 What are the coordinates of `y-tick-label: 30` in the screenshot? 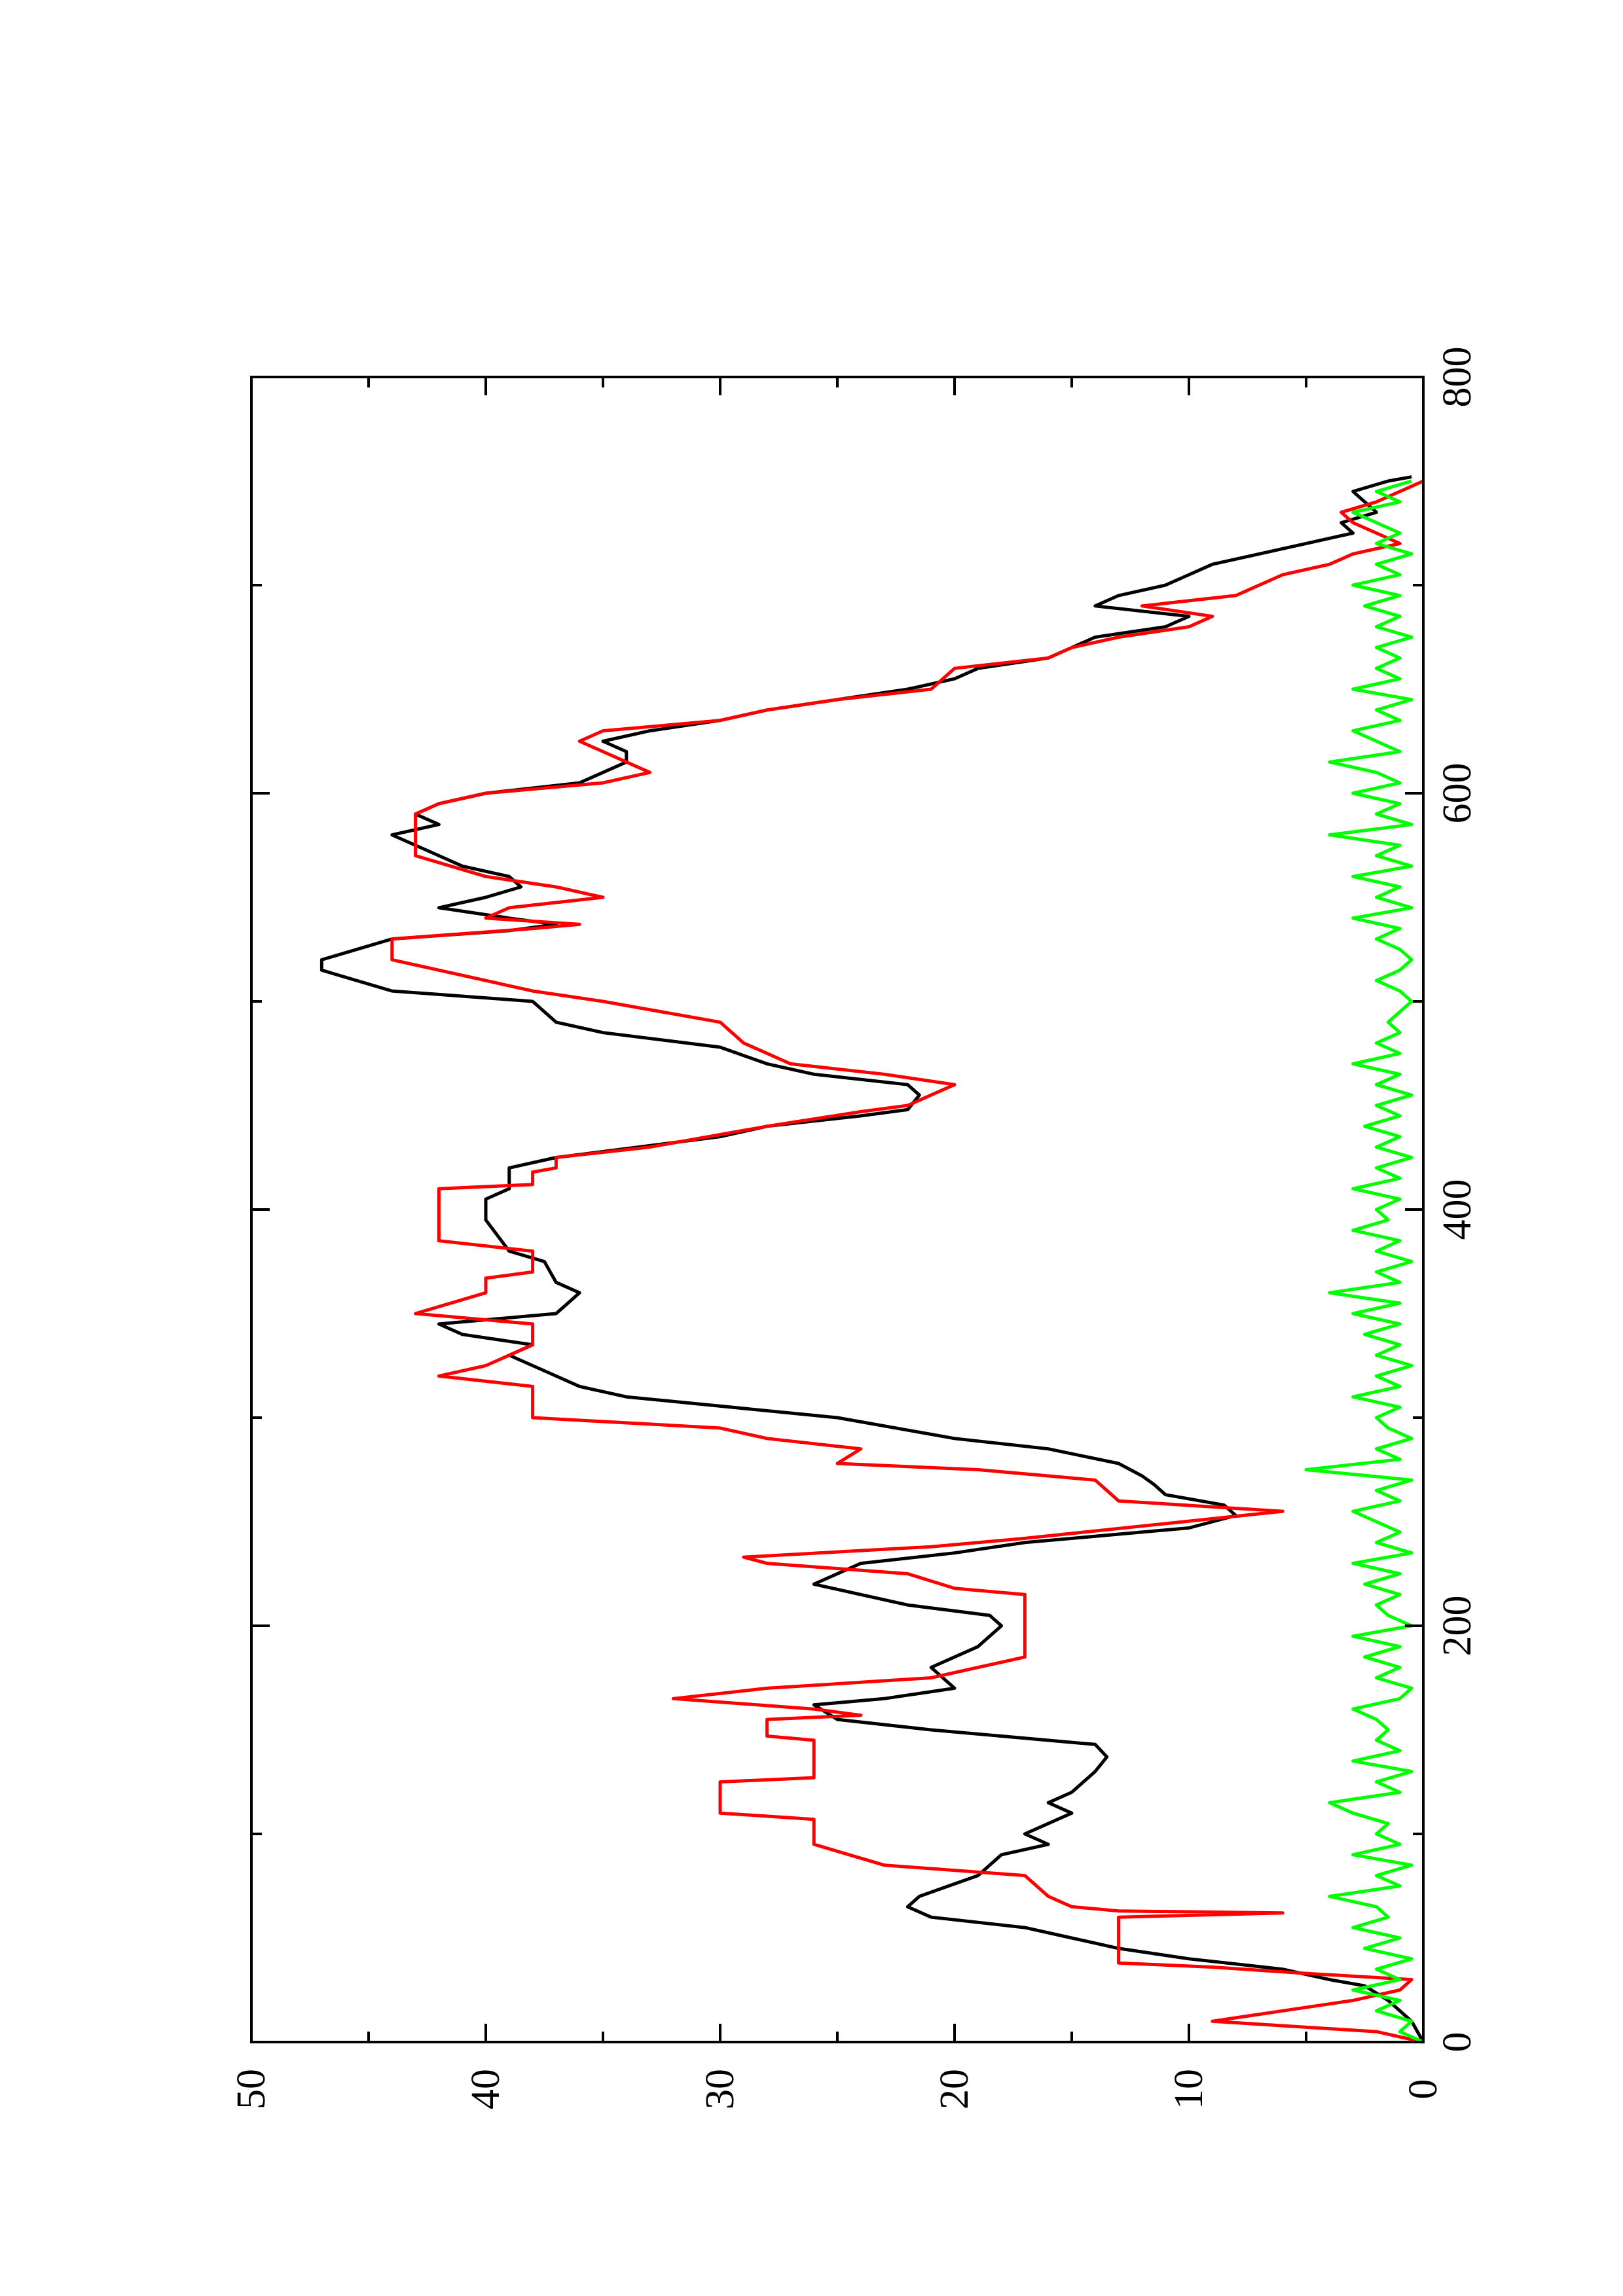 It's located at (720, 2089).